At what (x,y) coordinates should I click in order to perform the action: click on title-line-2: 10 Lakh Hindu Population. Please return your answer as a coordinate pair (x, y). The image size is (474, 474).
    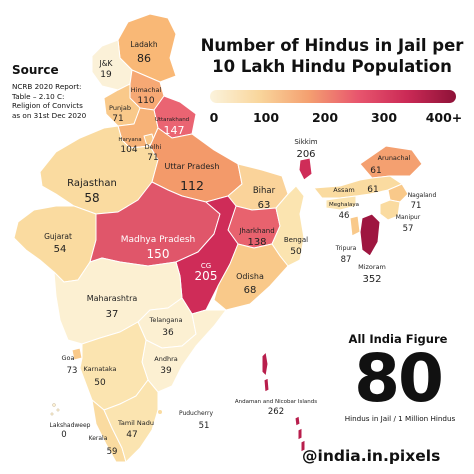
    Looking at the image, I should click on (332, 66).